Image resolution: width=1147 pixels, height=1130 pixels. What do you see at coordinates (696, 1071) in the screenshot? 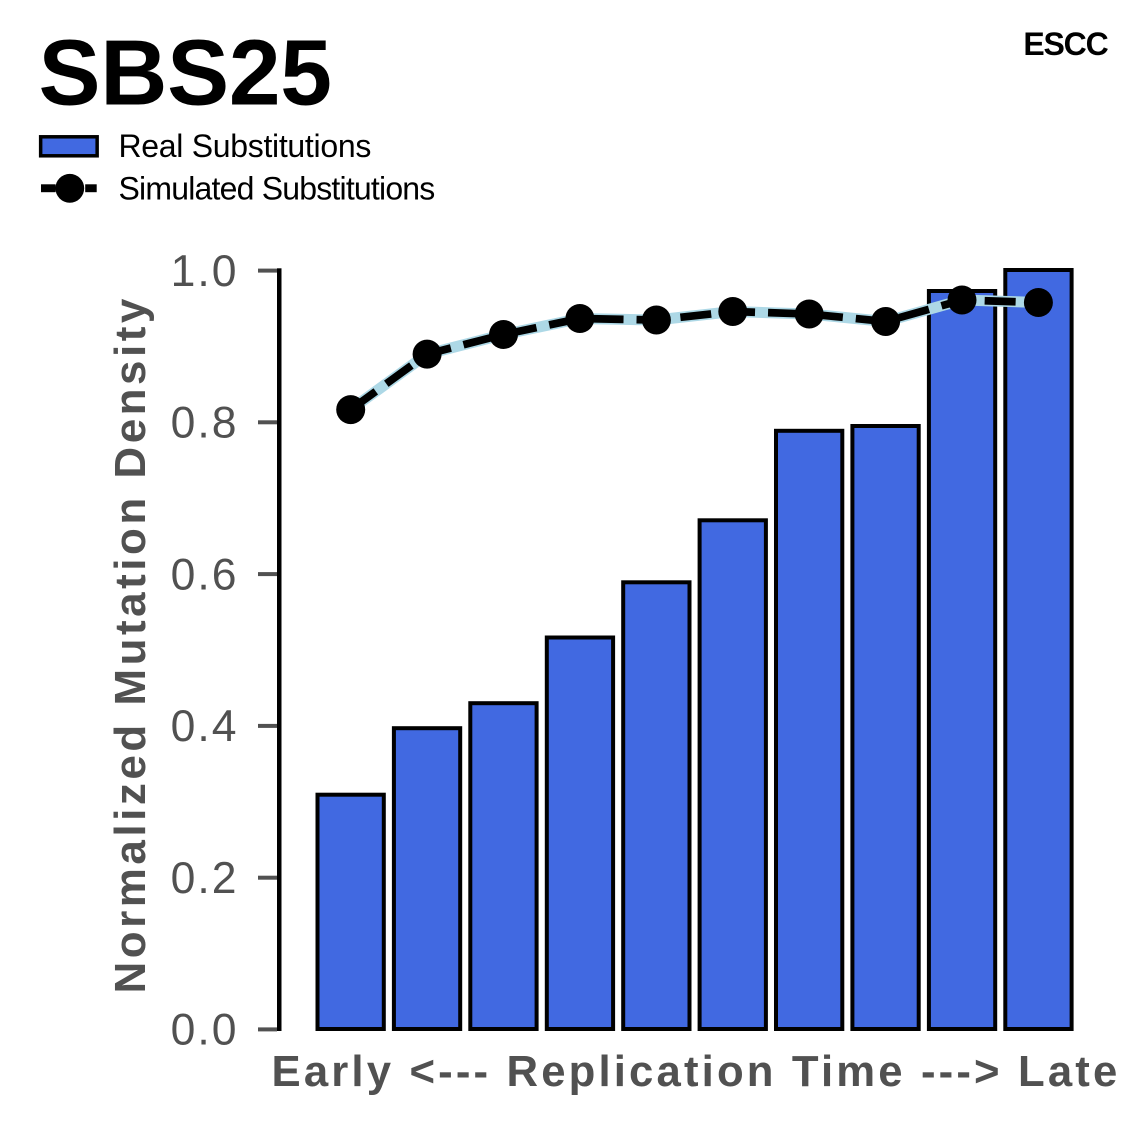
I see `svg-text:Early <--- Replication Time --: Early <--- Replication Time ---> Late` at bounding box center [696, 1071].